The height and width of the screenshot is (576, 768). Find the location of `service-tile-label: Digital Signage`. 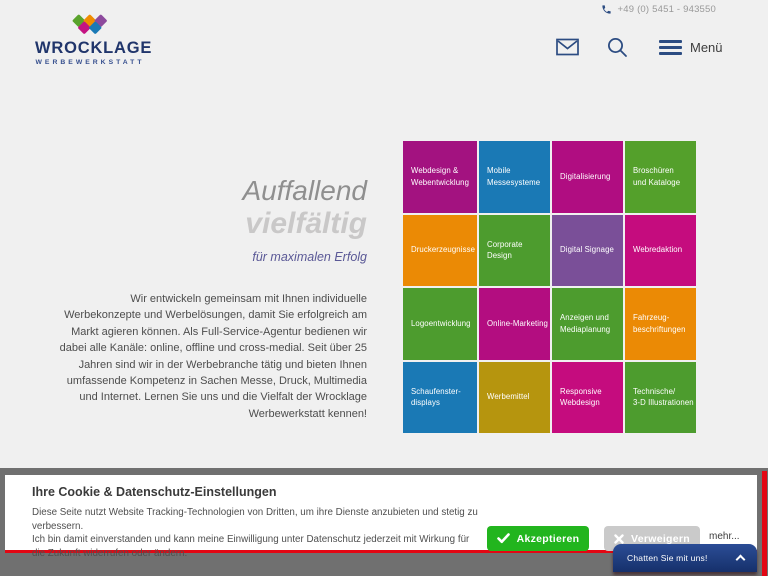

service-tile-label: Digital Signage is located at coordinates (587, 250).